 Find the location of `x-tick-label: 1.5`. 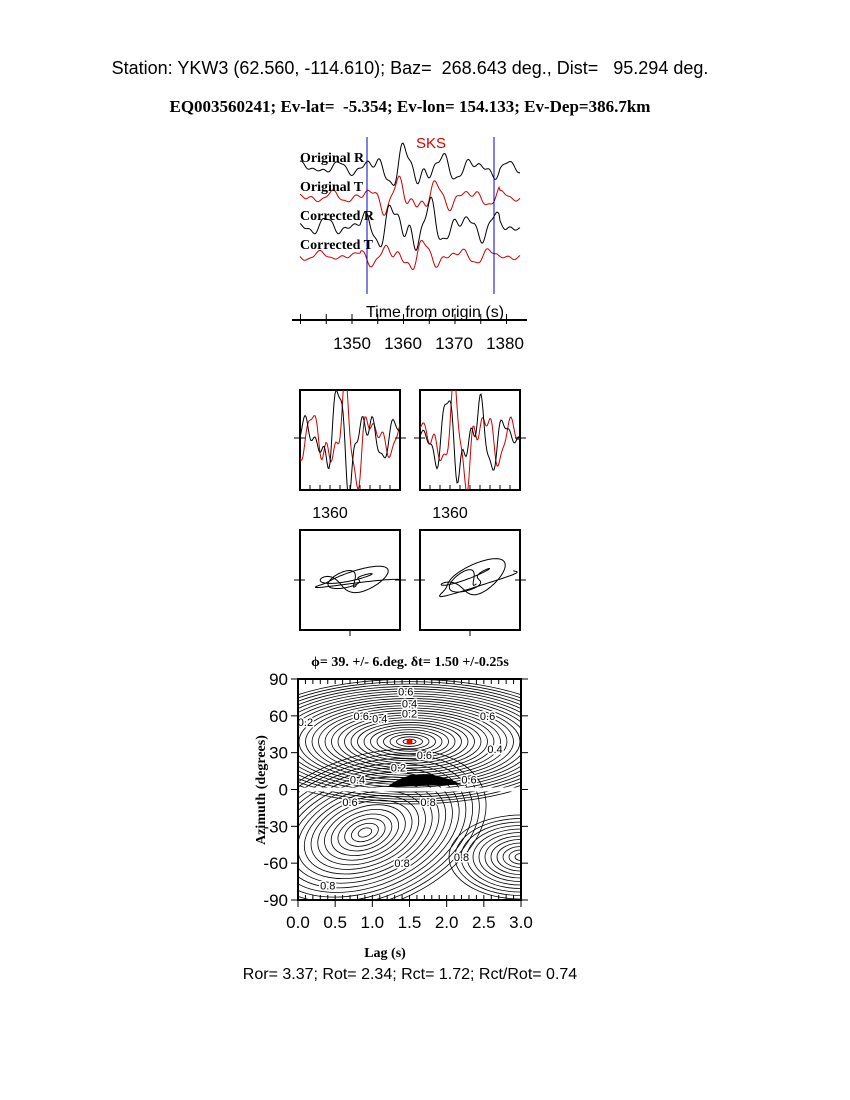

x-tick-label: 1.5 is located at coordinates (410, 922).